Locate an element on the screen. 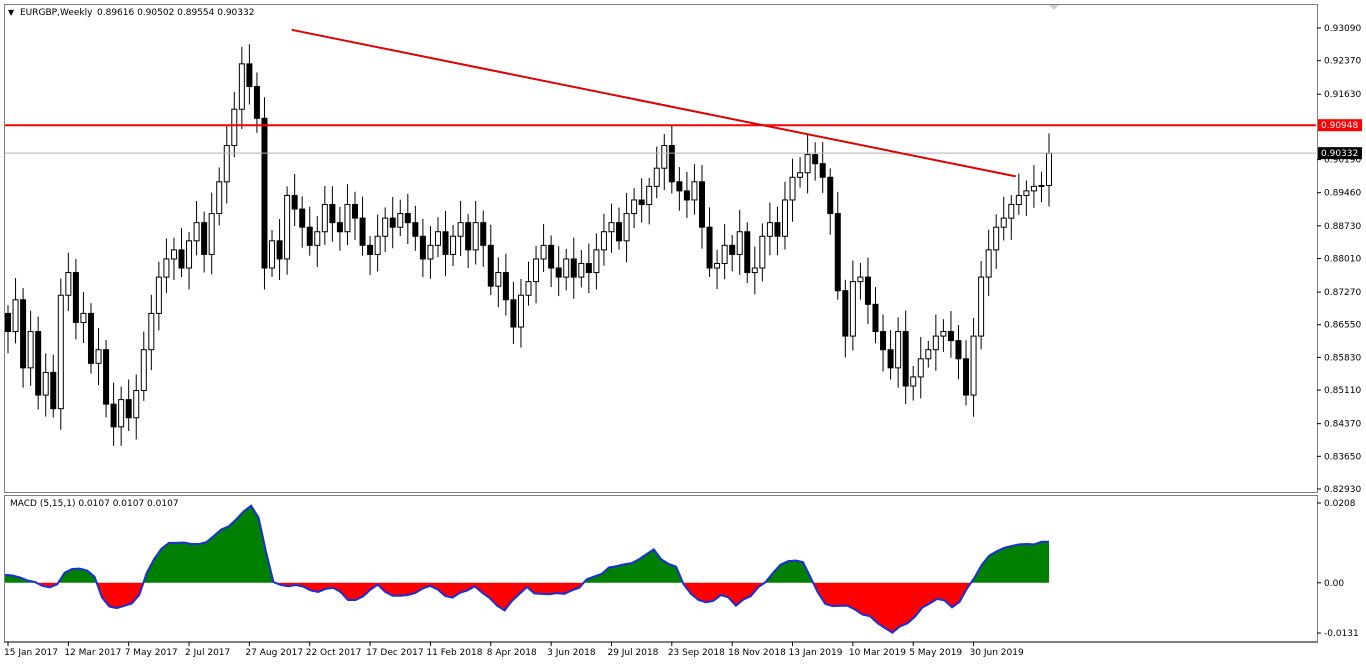  time-tick-label: 8 Apr 2018 is located at coordinates (512, 653).